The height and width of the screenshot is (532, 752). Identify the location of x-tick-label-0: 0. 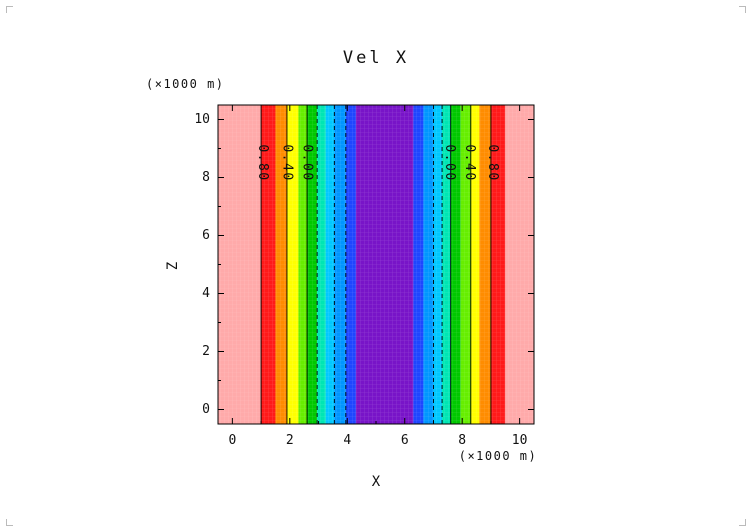
(232, 440).